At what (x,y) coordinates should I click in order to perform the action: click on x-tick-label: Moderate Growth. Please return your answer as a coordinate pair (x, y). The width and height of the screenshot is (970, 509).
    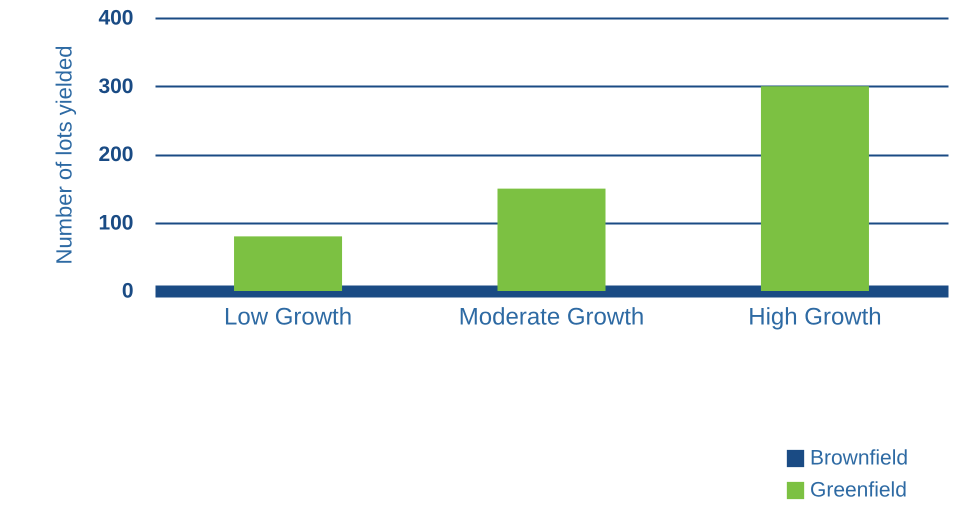
    Looking at the image, I should click on (551, 317).